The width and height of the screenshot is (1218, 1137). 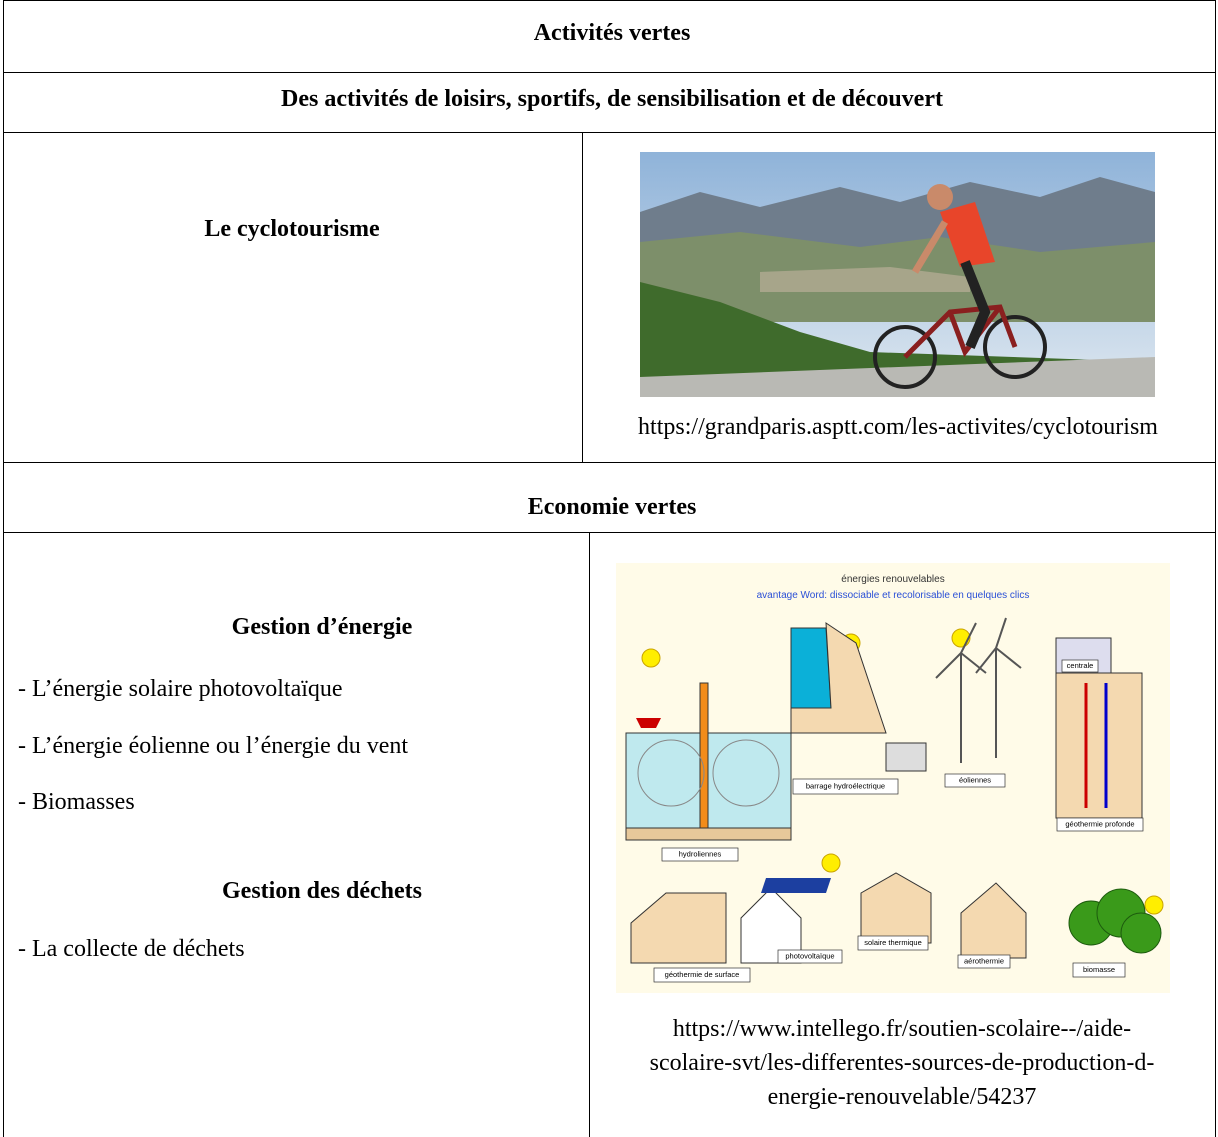 What do you see at coordinates (702, 974) in the screenshot?
I see `diagram-label: géothermie de surface` at bounding box center [702, 974].